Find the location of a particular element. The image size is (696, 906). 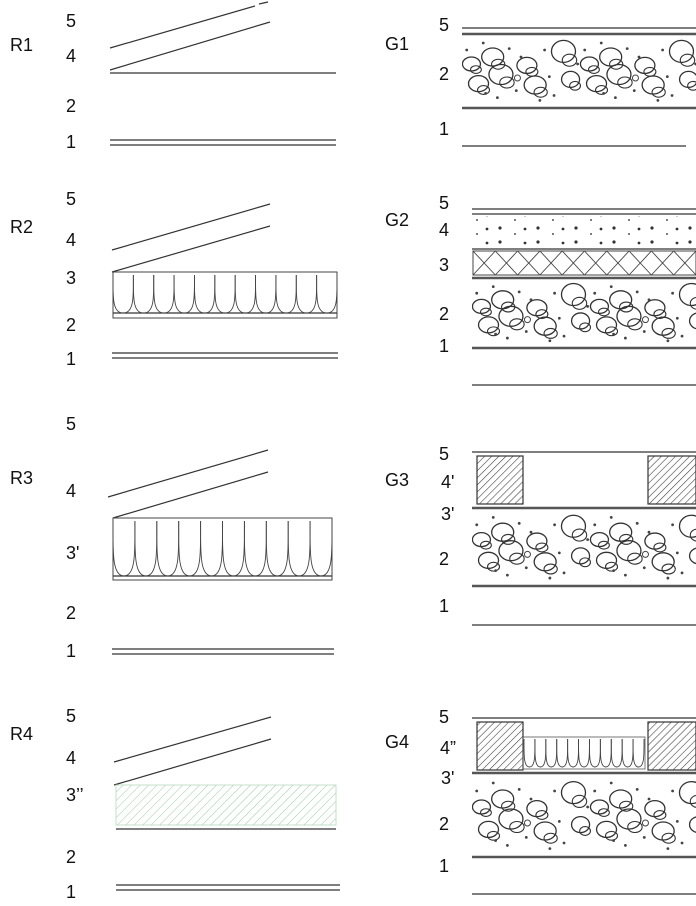

roof-line-lower is located at coordinates (190, 495).